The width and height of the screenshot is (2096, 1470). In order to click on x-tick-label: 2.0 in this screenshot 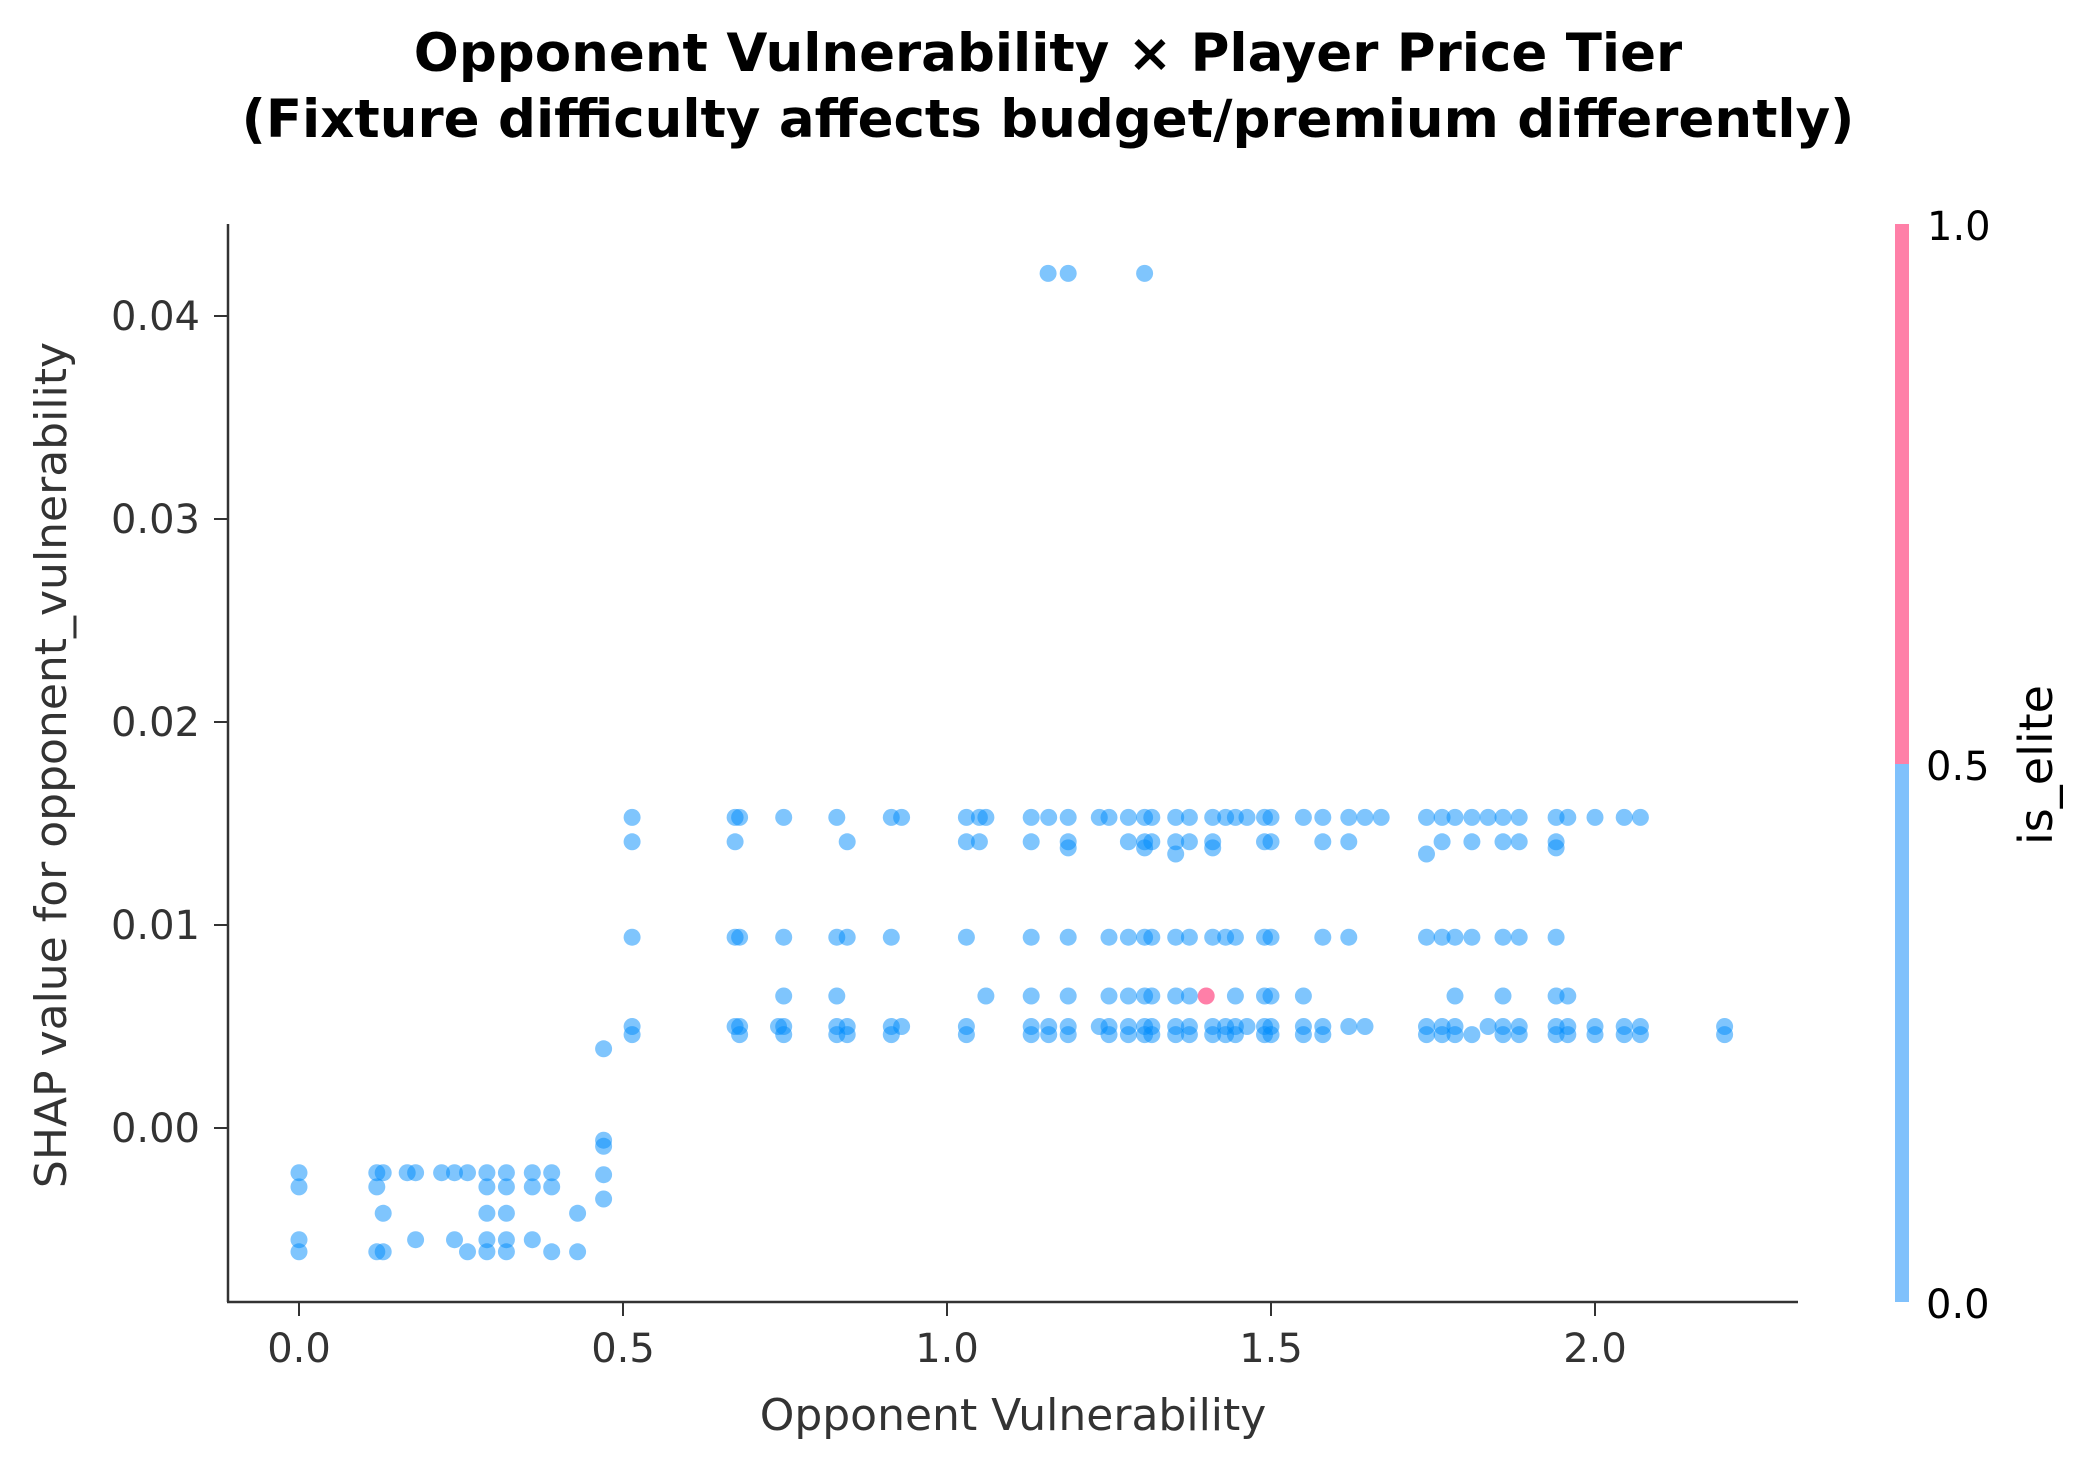, I will do `click(1595, 1349)`.